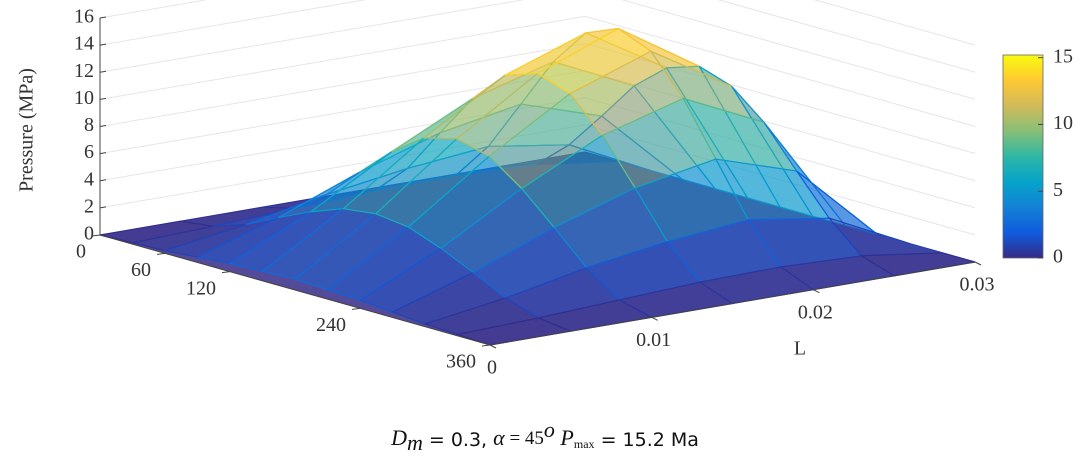  What do you see at coordinates (89, 234) in the screenshot?
I see `z-tick-label: 0` at bounding box center [89, 234].